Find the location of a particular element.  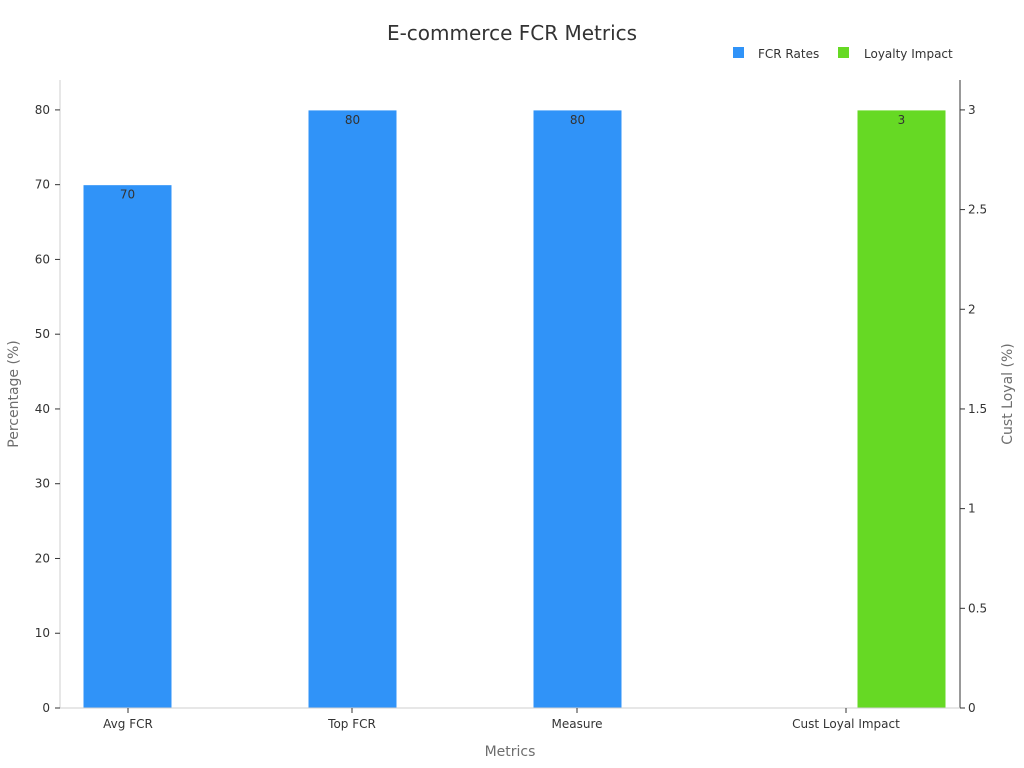

y2-tick-label: 1 is located at coordinates (972, 509).